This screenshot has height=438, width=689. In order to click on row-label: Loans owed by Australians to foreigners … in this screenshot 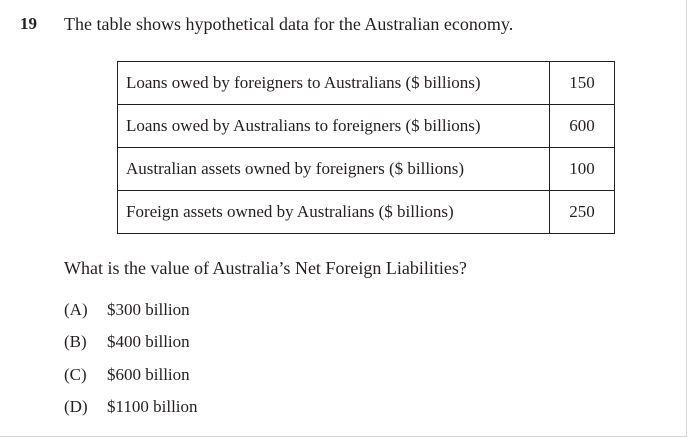, I will do `click(333, 126)`.